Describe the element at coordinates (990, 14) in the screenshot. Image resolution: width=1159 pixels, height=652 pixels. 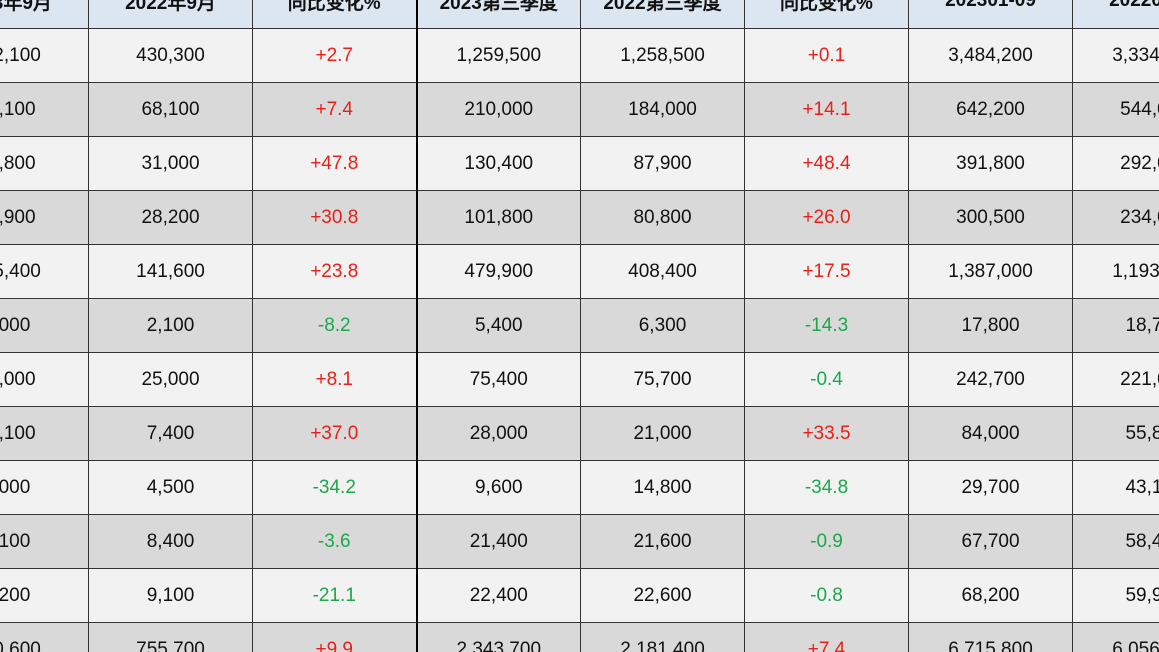
I see `header-ytd-2023: 202301-09` at that location.